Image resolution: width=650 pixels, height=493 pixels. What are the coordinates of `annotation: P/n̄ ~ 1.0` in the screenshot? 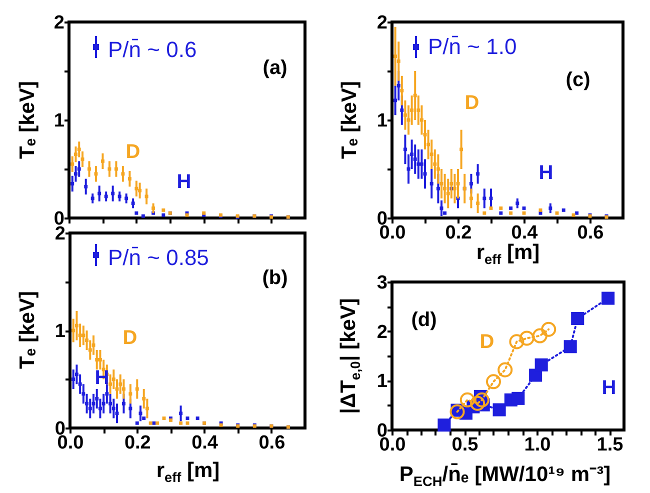 It's located at (472, 46).